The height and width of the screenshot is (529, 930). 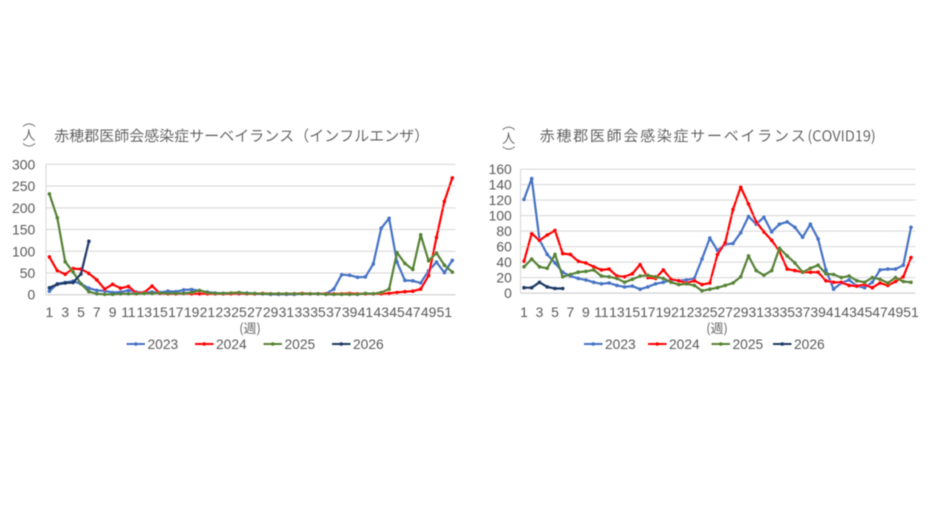 What do you see at coordinates (500, 200) in the screenshot?
I see `svg-text: 120` at bounding box center [500, 200].